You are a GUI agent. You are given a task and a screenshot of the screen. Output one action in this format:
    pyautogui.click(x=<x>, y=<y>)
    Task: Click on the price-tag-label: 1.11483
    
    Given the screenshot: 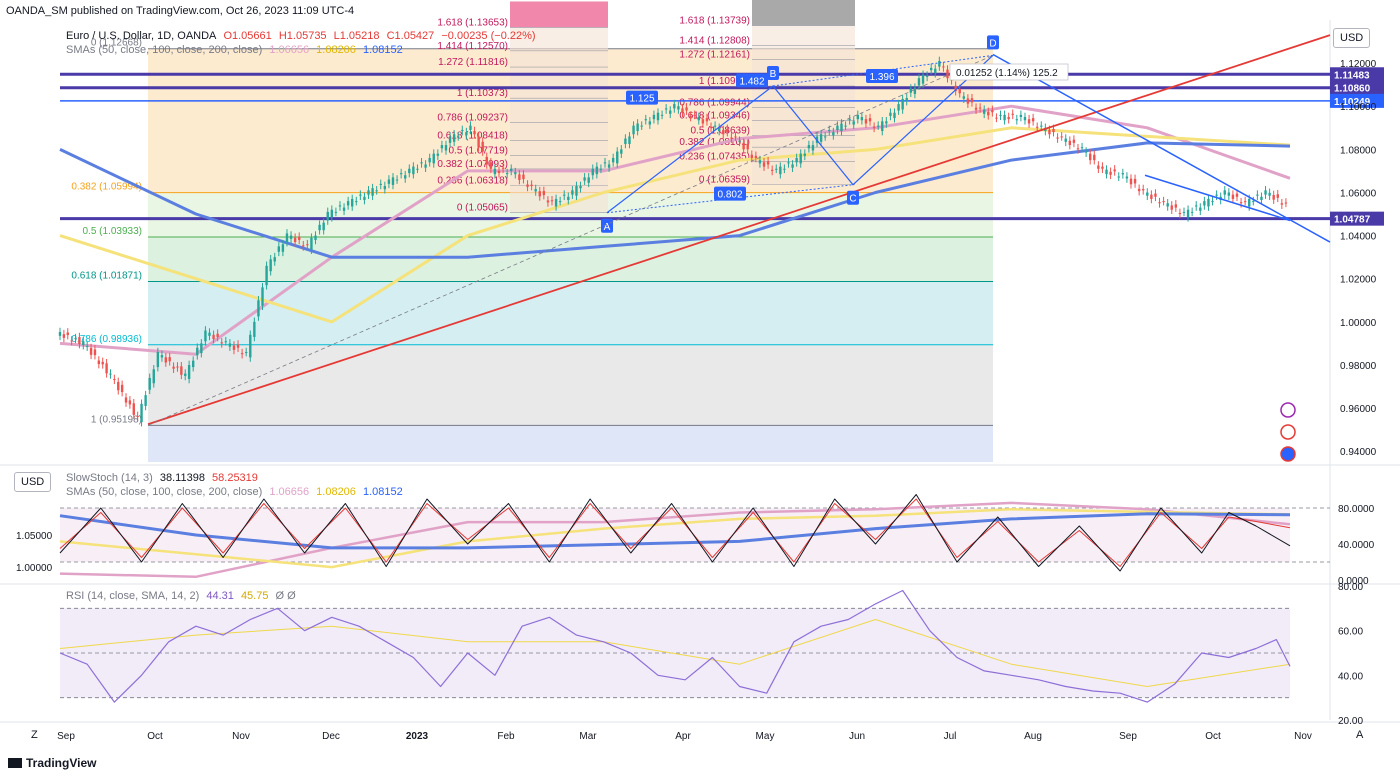 What is the action you would take?
    pyautogui.click(x=1352, y=75)
    